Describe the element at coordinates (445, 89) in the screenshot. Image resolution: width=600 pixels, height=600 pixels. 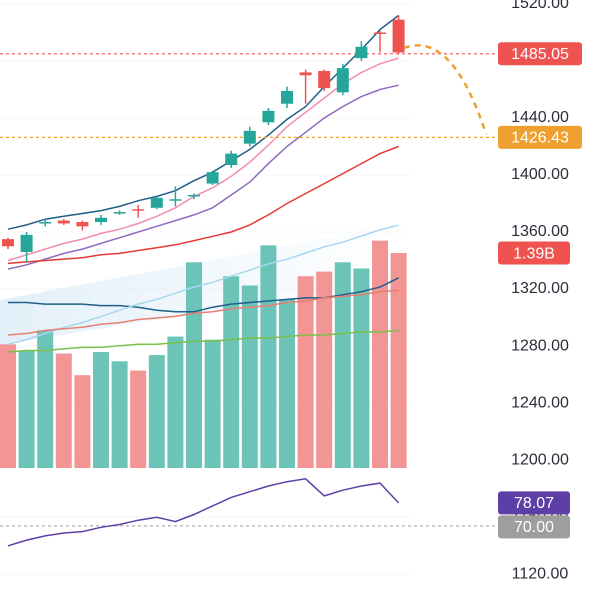
I see `projection-curve` at that location.